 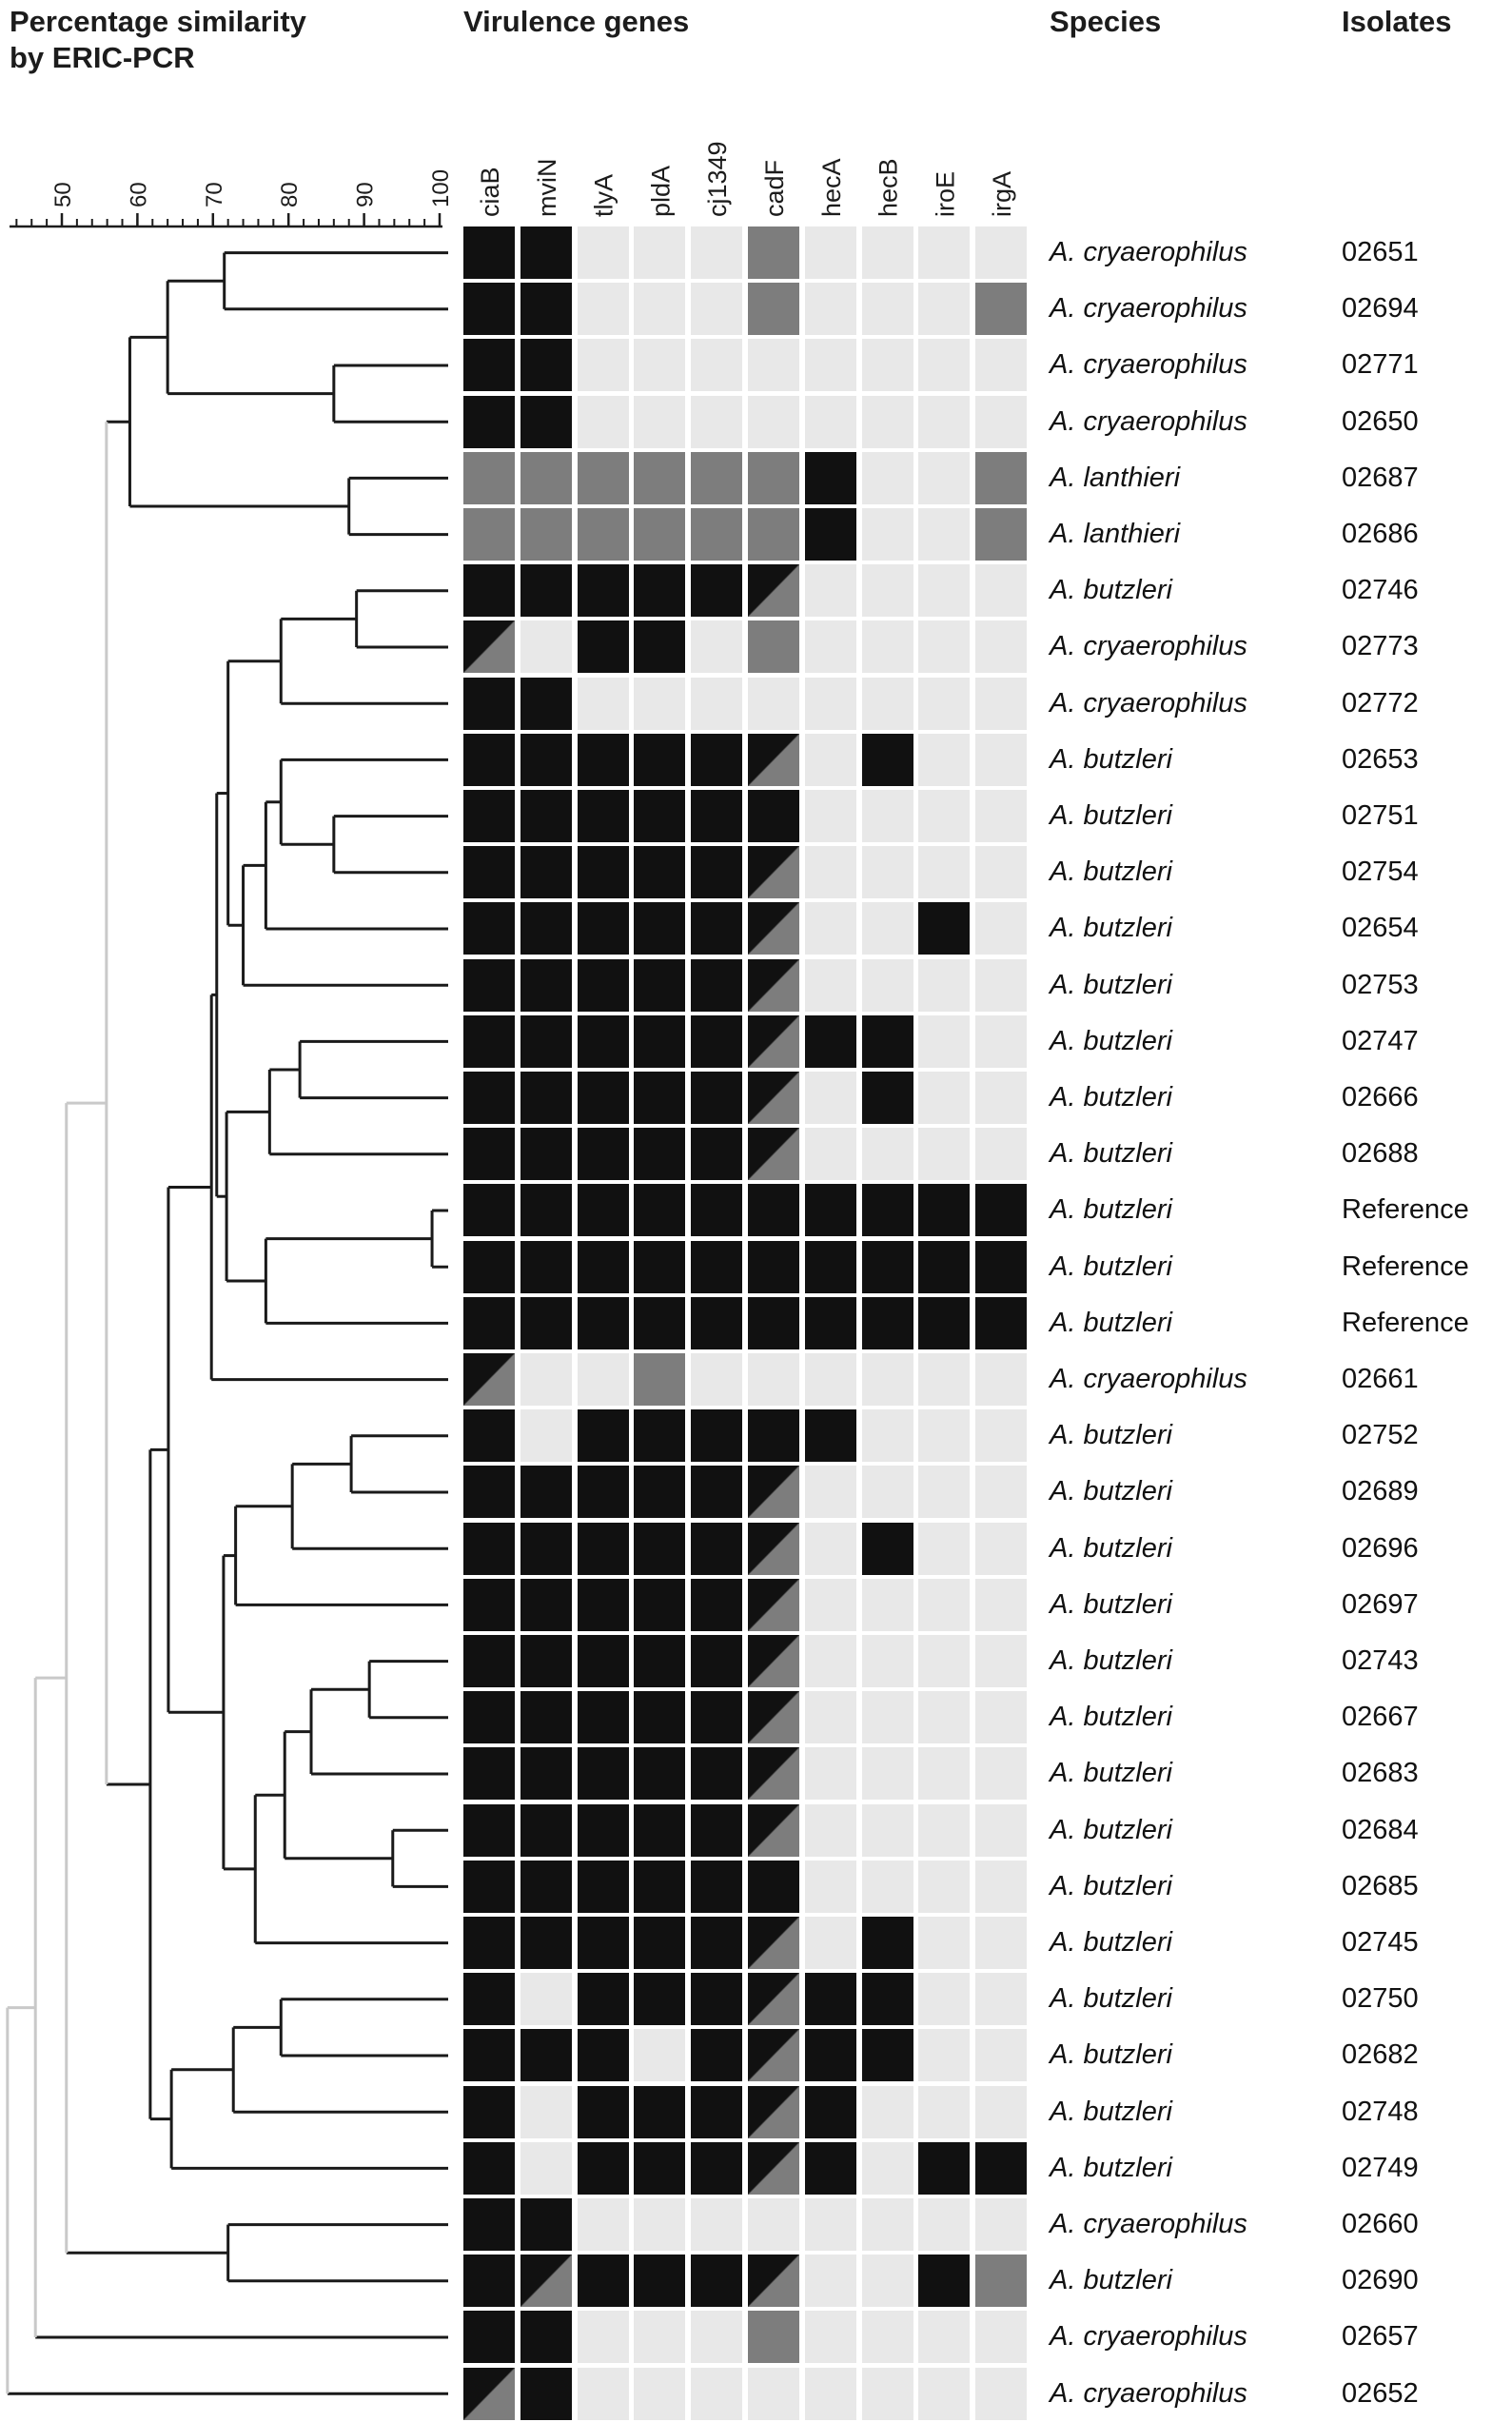 What do you see at coordinates (1380, 2337) in the screenshot?
I see `isolate-label: 02657` at bounding box center [1380, 2337].